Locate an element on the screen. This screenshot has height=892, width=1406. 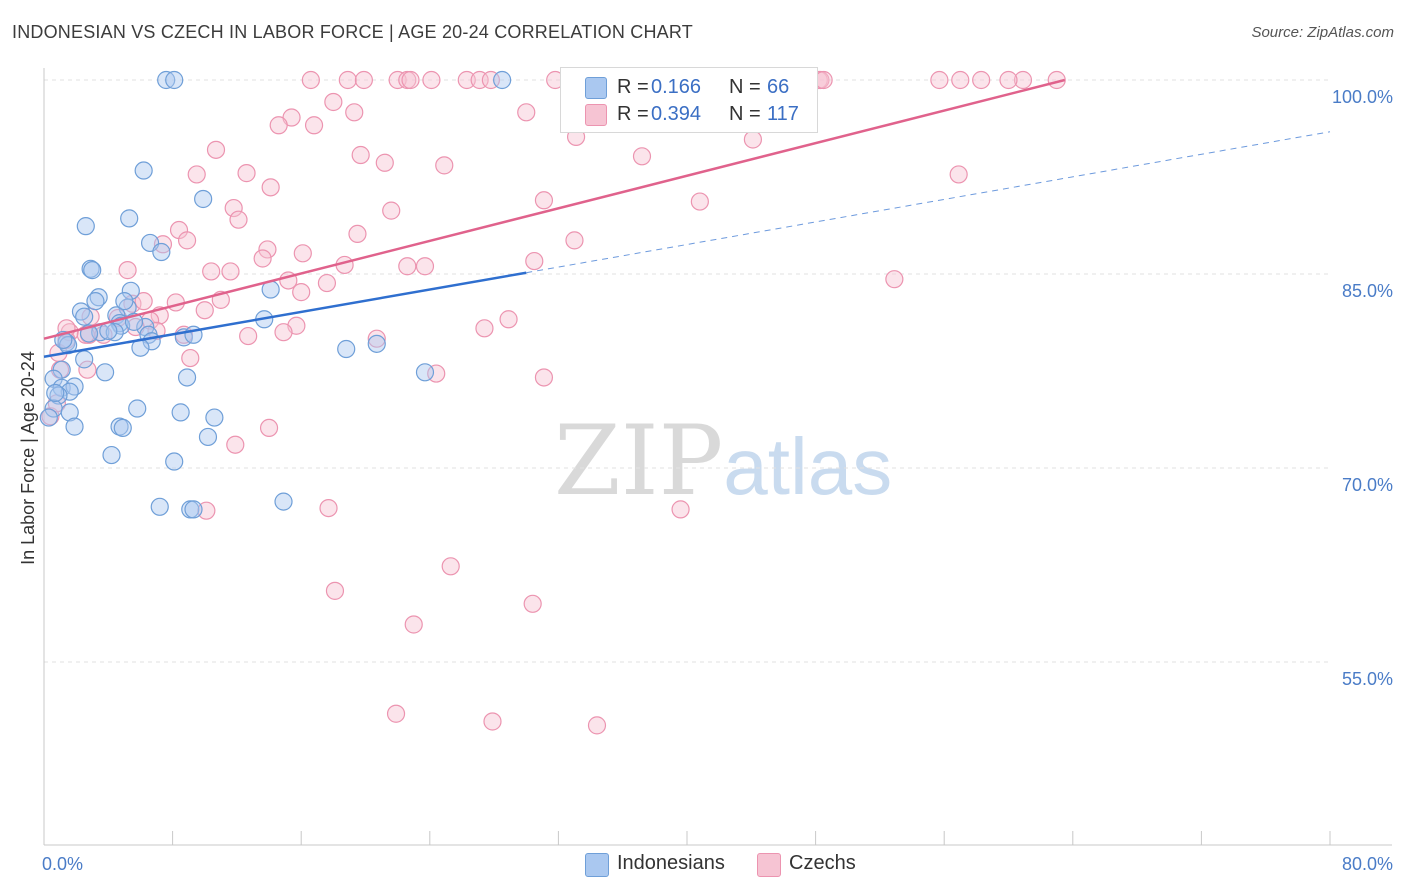
watermark: ZIPatlas is located at coordinates (723, 461).